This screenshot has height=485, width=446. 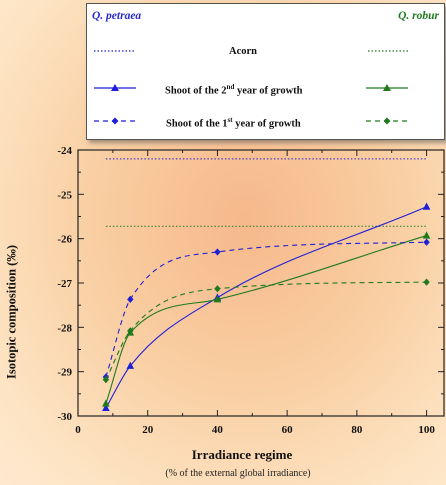 What do you see at coordinates (242, 454) in the screenshot?
I see `x-axis-label: Irradiance regime` at bounding box center [242, 454].